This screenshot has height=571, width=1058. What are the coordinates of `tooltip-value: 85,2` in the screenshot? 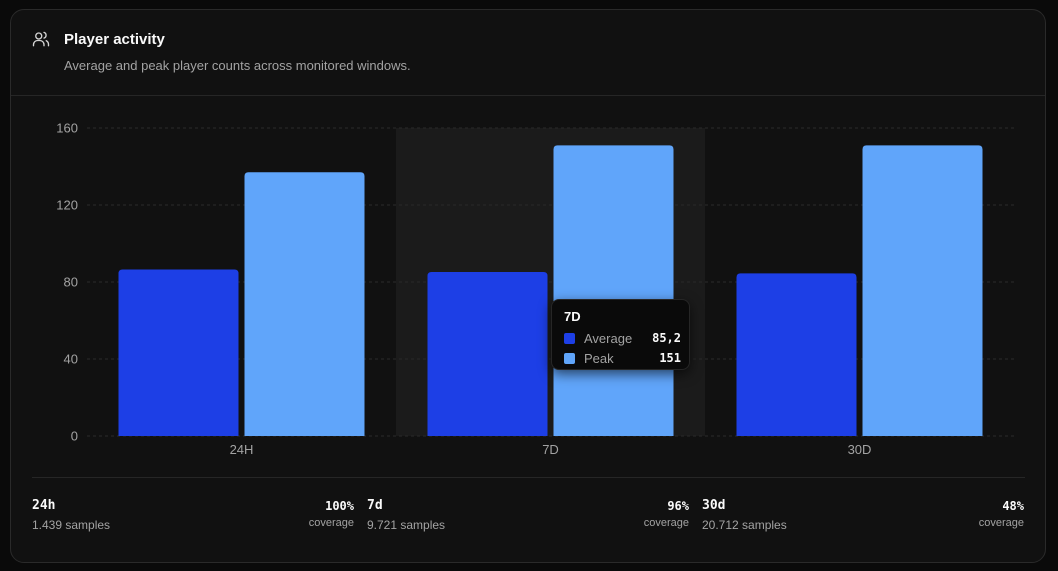 It's located at (666, 338).